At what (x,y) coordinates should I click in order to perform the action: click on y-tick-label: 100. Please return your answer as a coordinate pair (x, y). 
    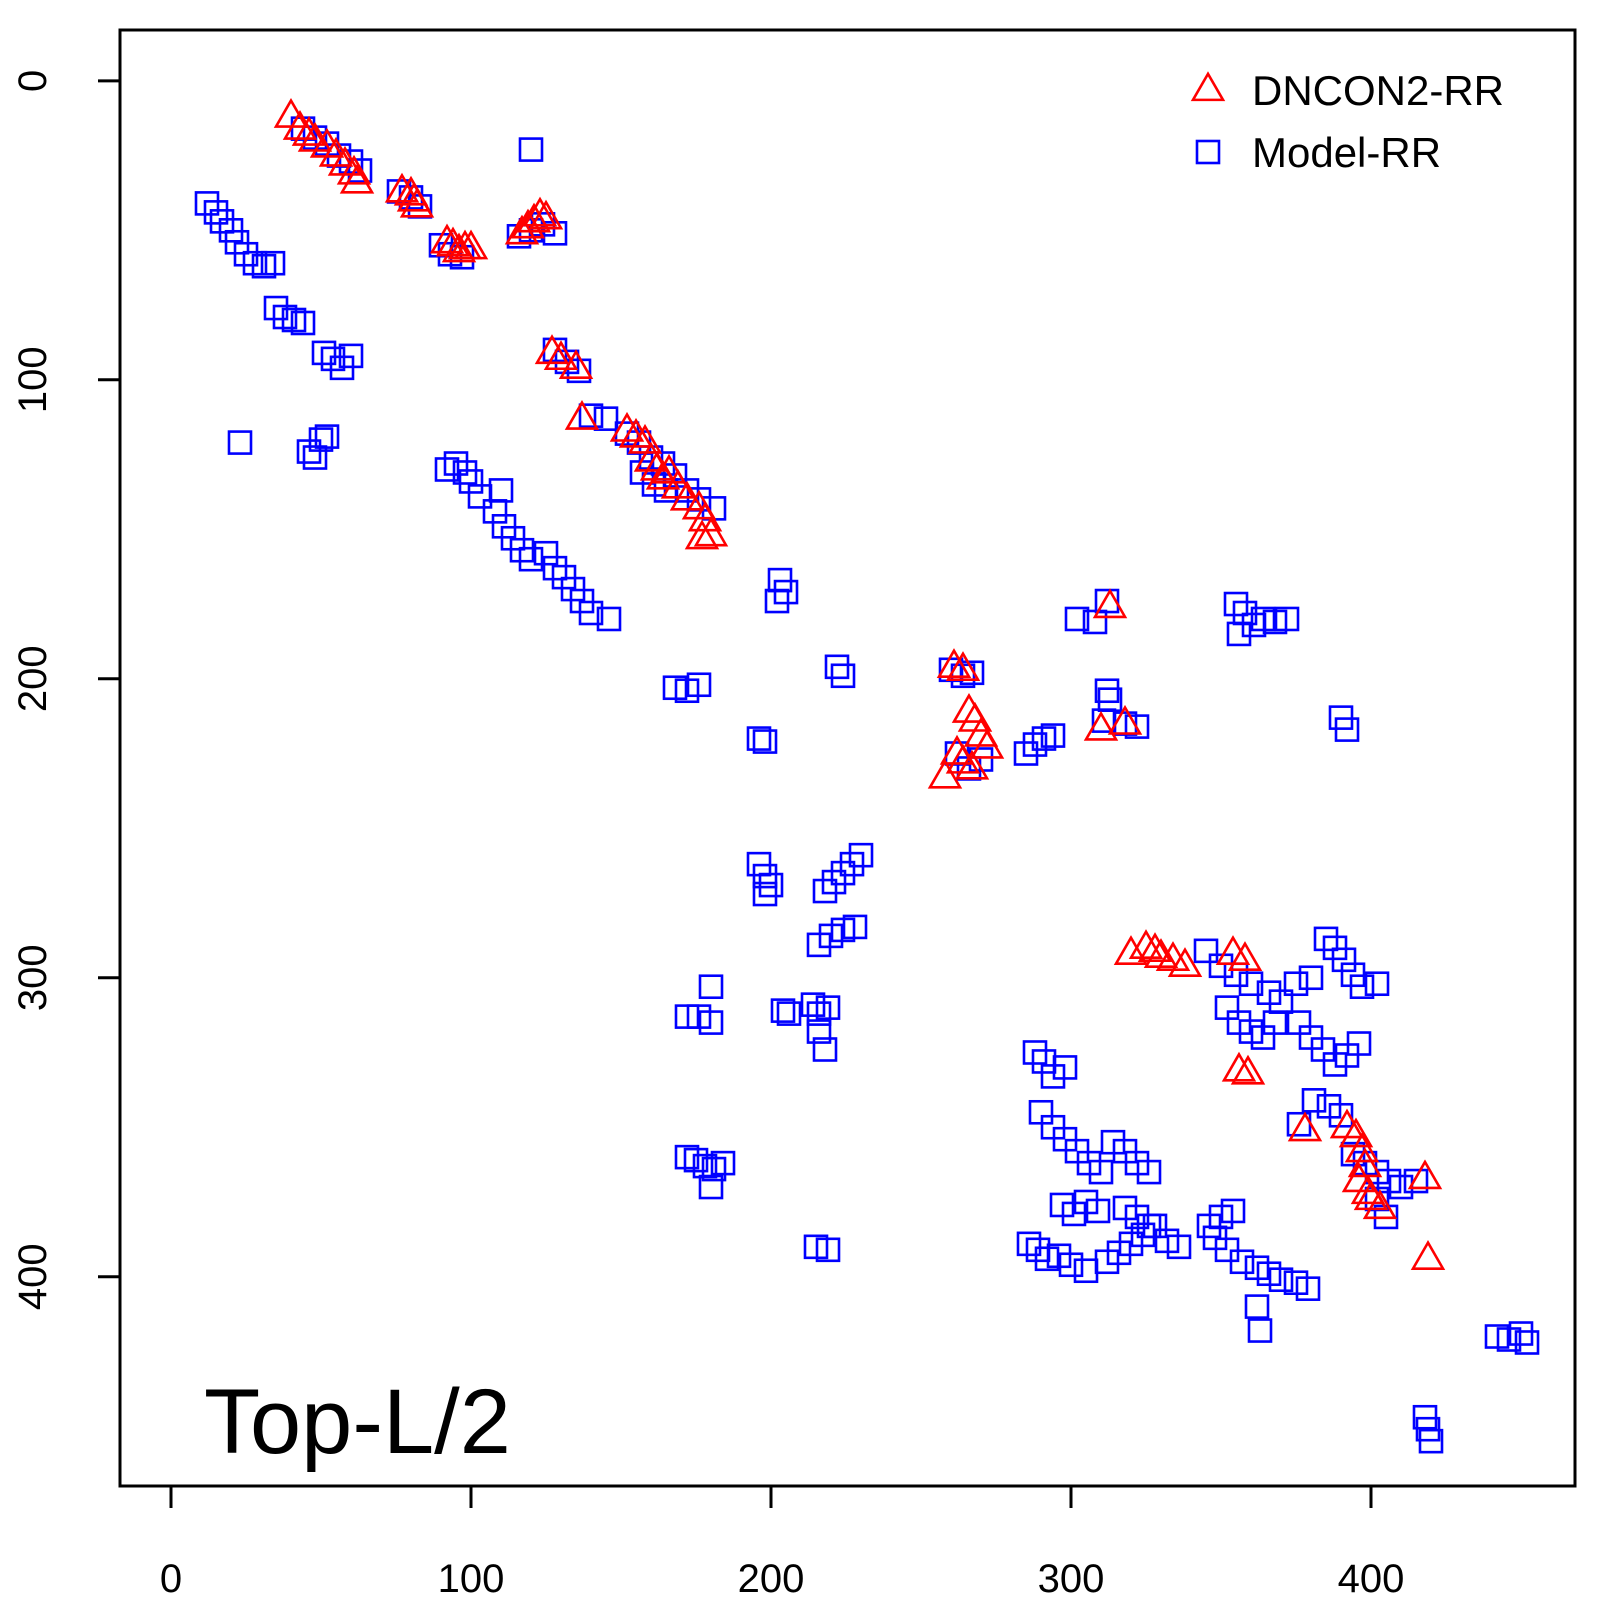
    Looking at the image, I should click on (33, 379).